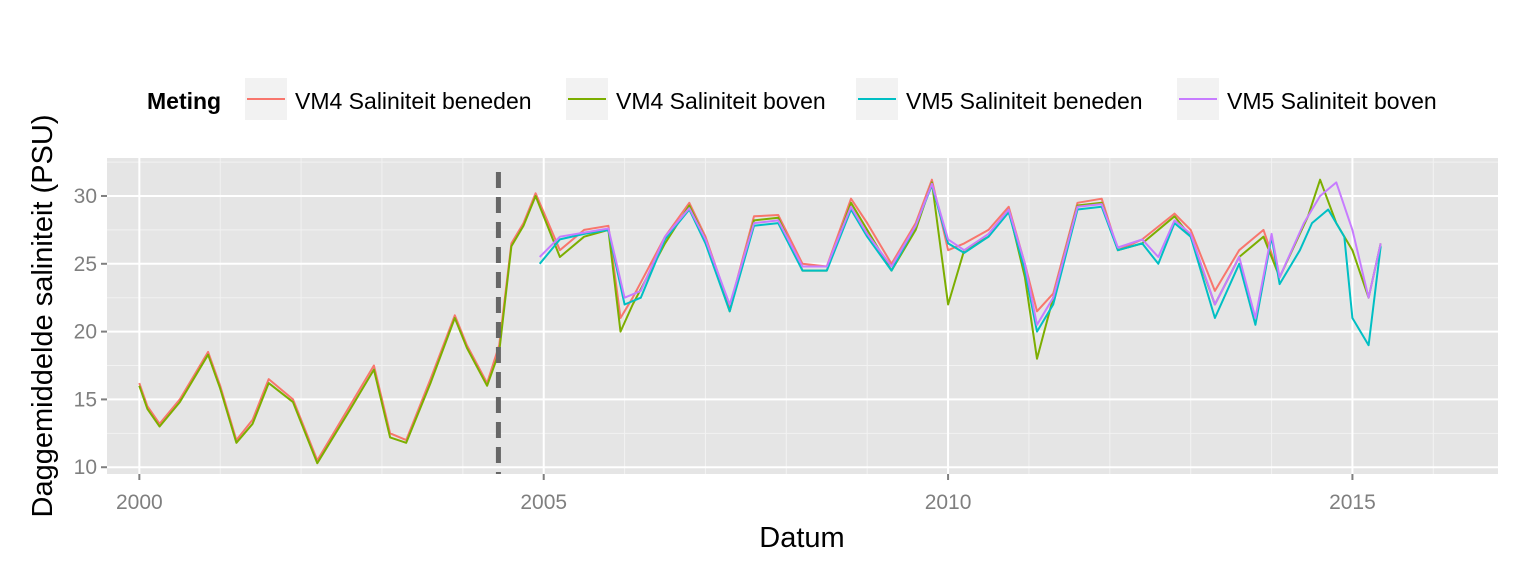  I want to click on x-axis-title: Datum, so click(801, 538).